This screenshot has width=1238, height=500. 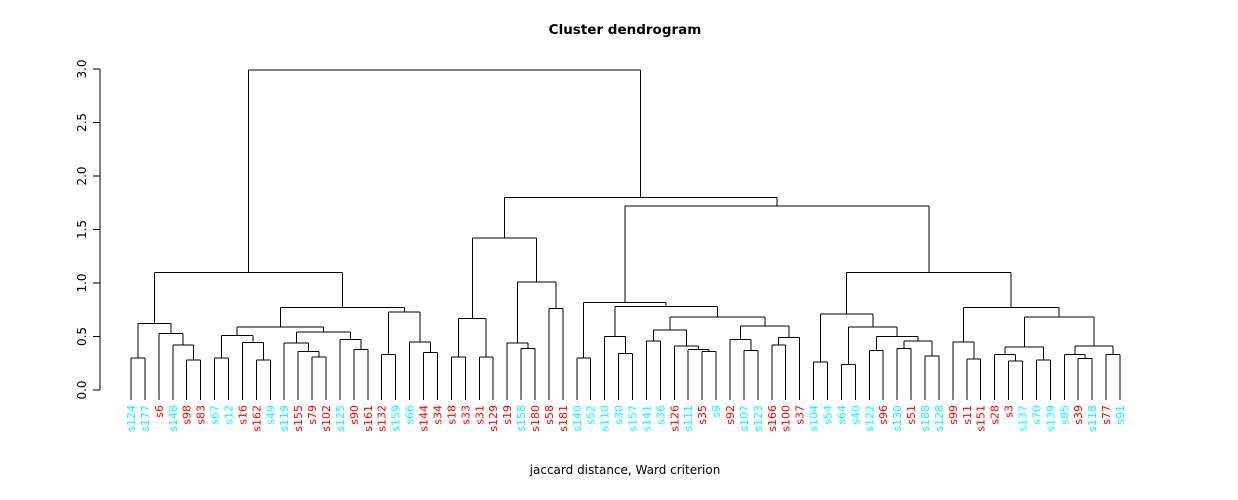 I want to click on leaf-label: s12, so click(x=229, y=415).